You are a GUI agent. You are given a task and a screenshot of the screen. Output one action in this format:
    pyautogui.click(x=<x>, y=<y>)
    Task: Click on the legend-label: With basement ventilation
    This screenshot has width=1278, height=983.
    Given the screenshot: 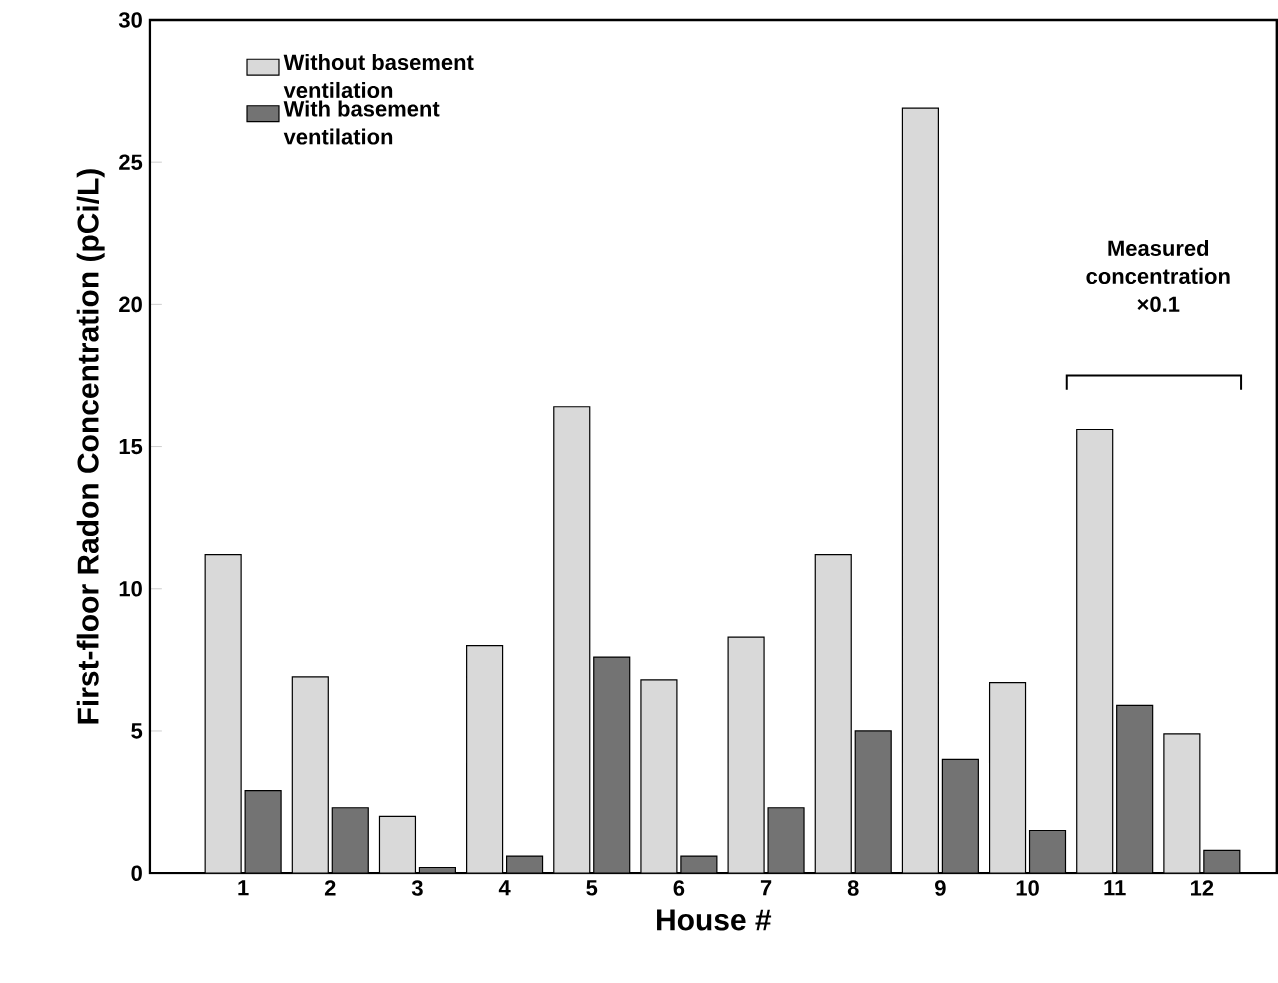 What is the action you would take?
    pyautogui.click(x=361, y=122)
    